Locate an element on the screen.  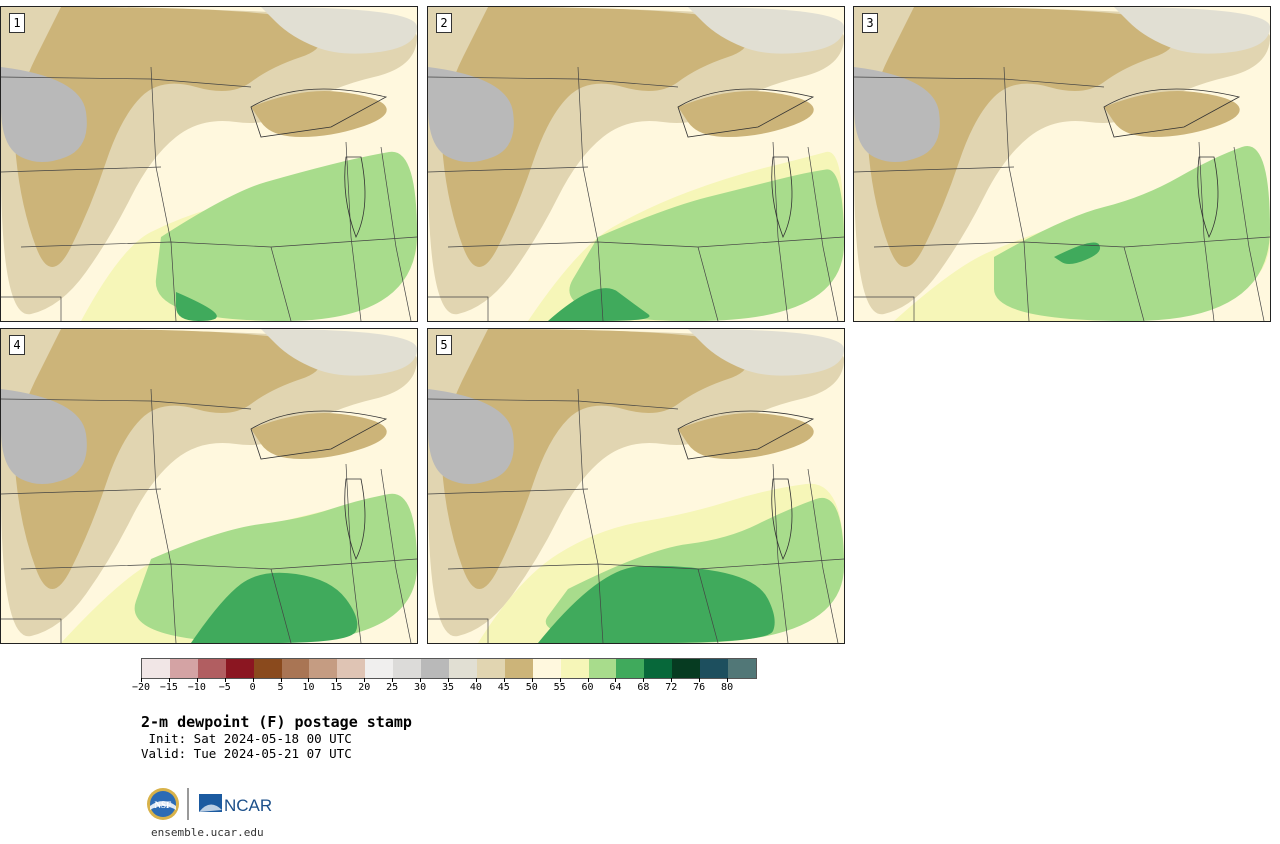
colorbar-tick-label: 64 is located at coordinates (615, 687).